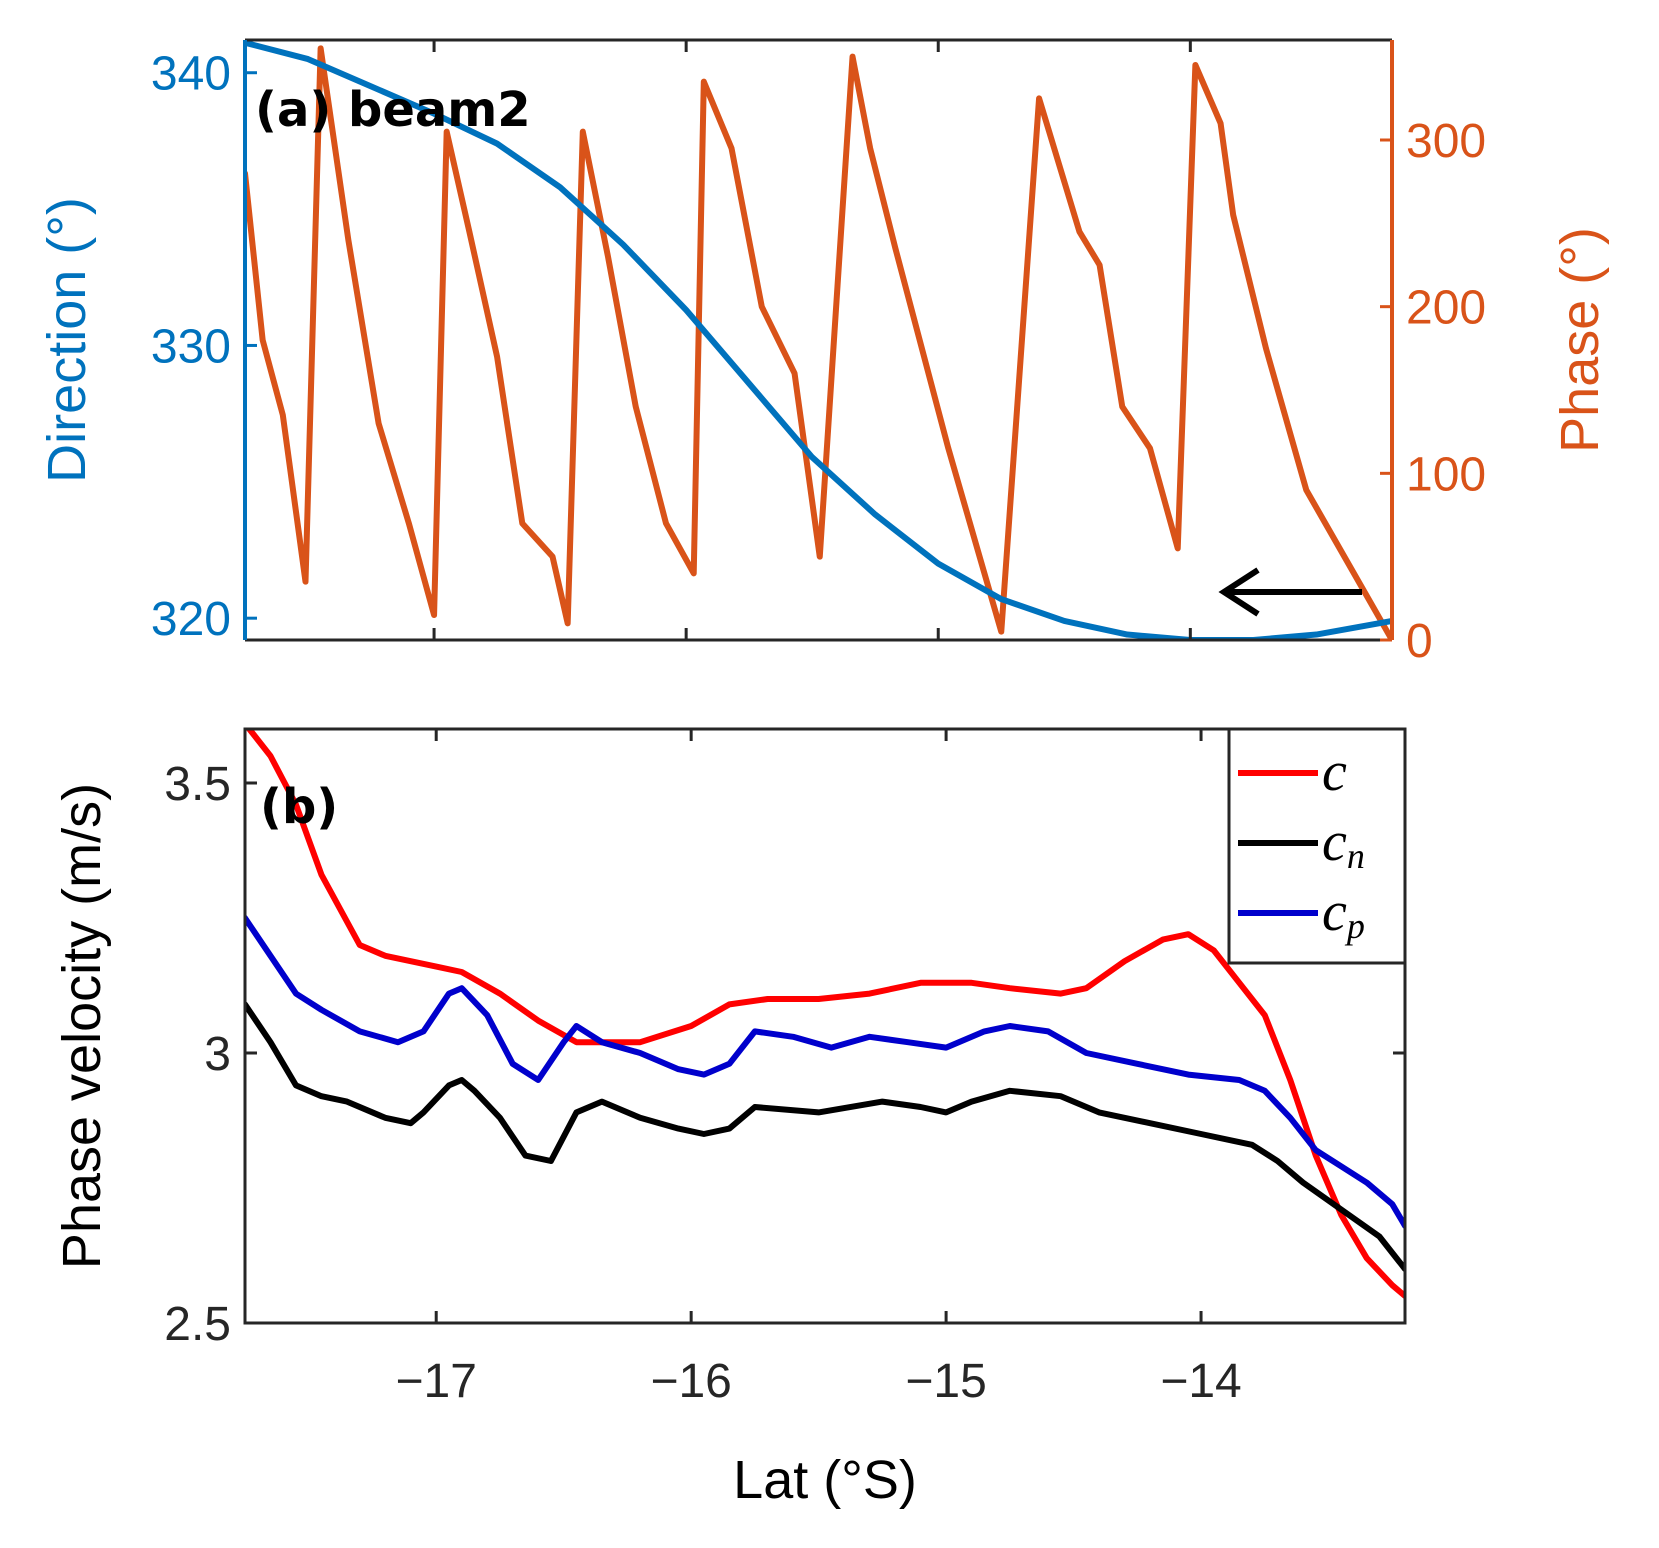  I want to click on direction-arrow-annotation, so click(1290, 592).